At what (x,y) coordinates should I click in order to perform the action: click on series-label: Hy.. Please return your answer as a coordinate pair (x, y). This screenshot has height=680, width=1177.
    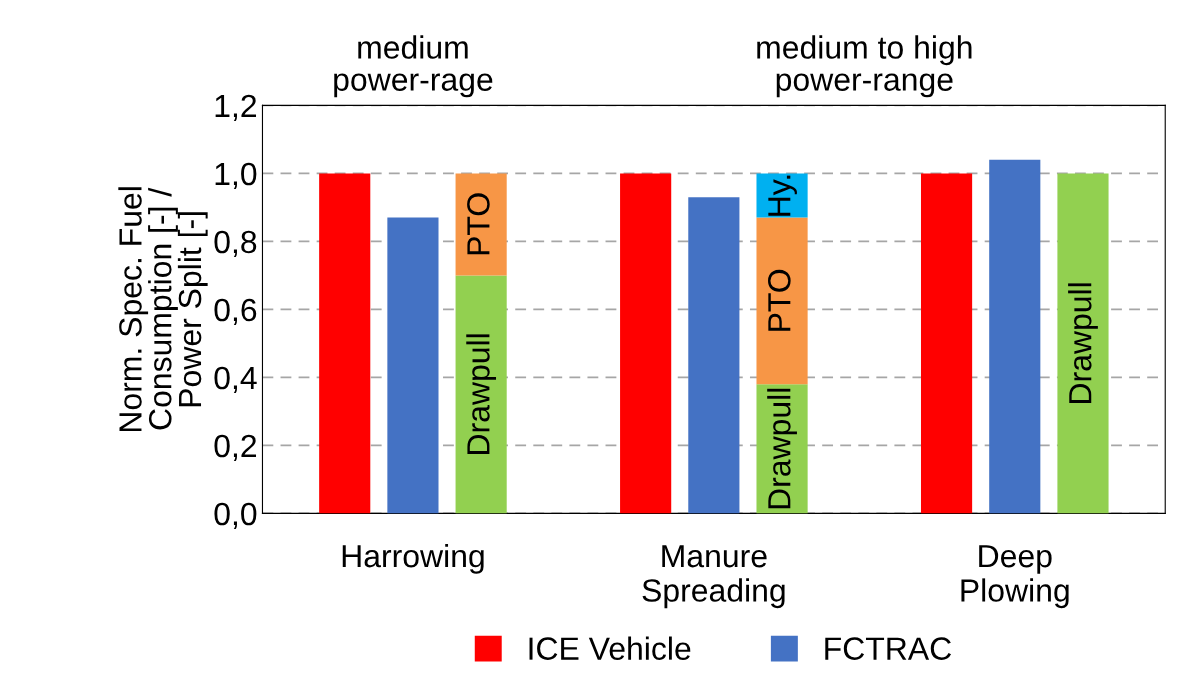
    Looking at the image, I should click on (782, 195).